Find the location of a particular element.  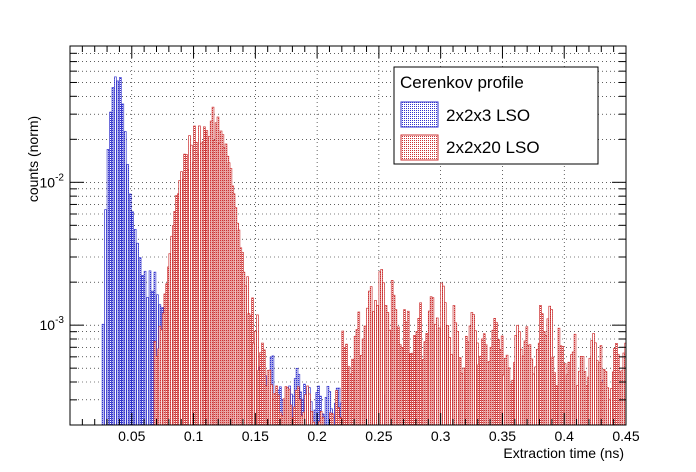

x-tick-label: 0.05 is located at coordinates (131, 436).